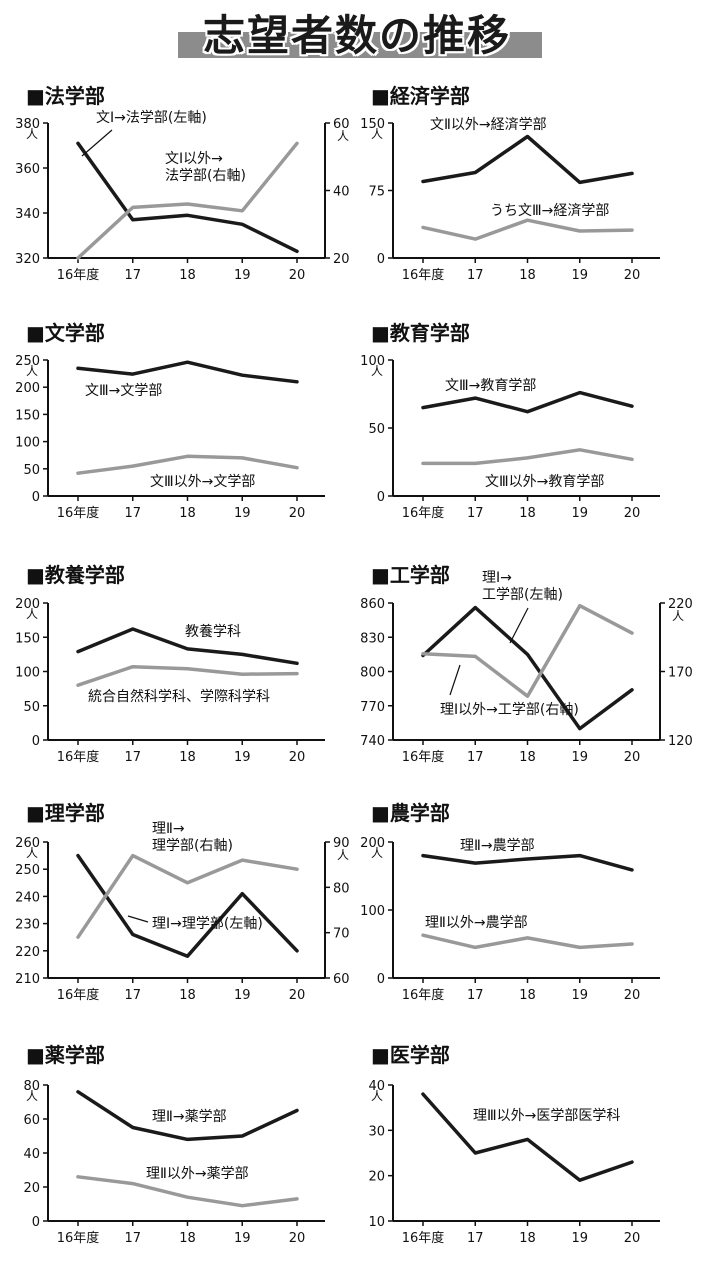 This screenshot has width=714, height=1264. What do you see at coordinates (360, 45) in the screenshot?
I see `title-underline-bar` at bounding box center [360, 45].